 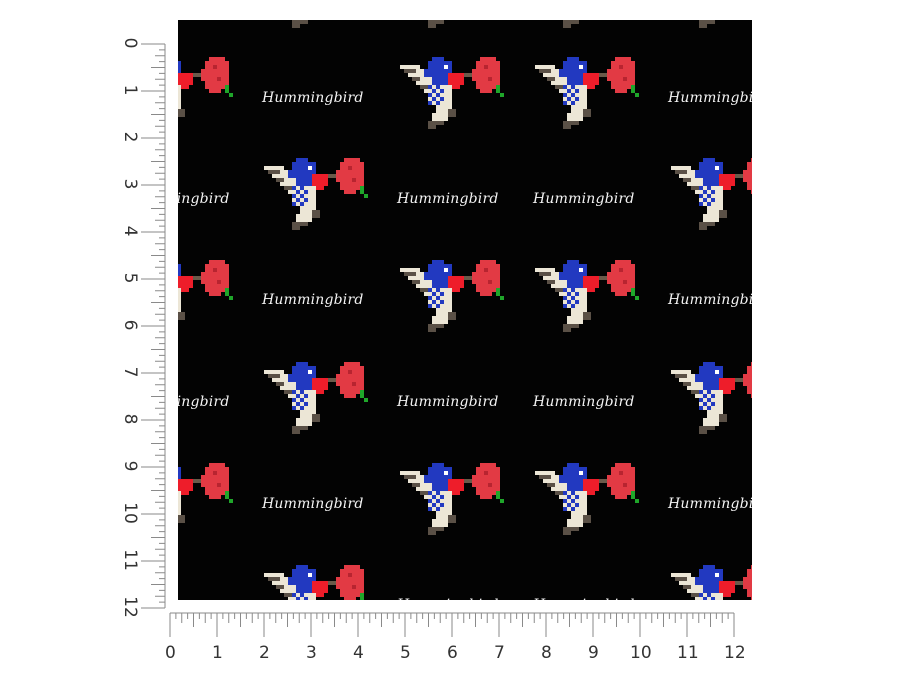 I want to click on horizontal-ruler-label: 2, so click(x=264, y=653).